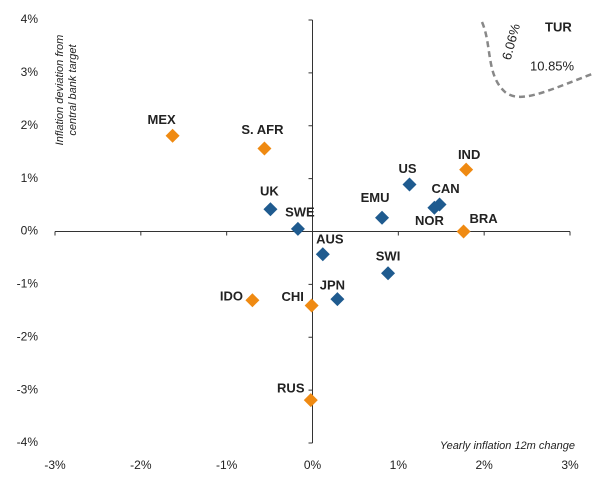 The width and height of the screenshot is (600, 500). I want to click on y-tick-label: 3%, so click(30, 72).